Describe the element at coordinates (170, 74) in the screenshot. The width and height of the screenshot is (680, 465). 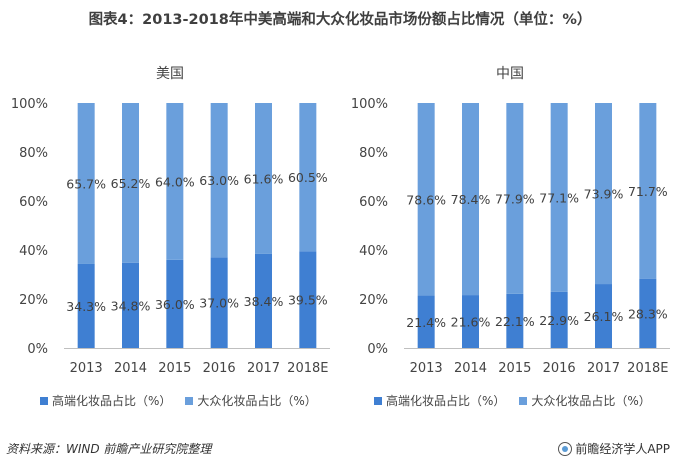
I see `panel-title-usa: 美国` at that location.